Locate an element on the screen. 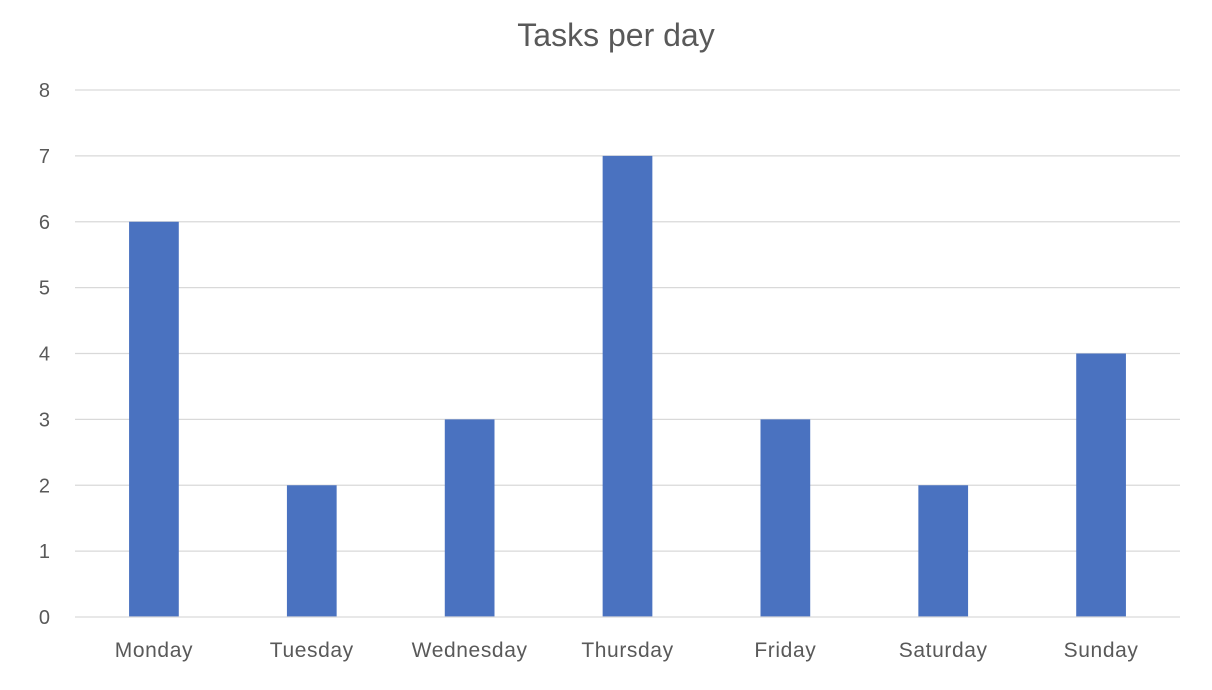 This screenshot has width=1212, height=690. y-tick-label: 6 is located at coordinates (44, 223).